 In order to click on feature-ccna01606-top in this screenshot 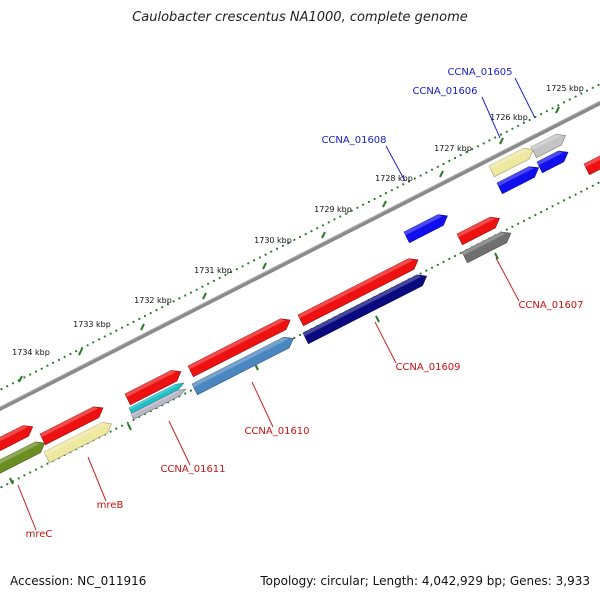, I will do `click(511, 162)`.